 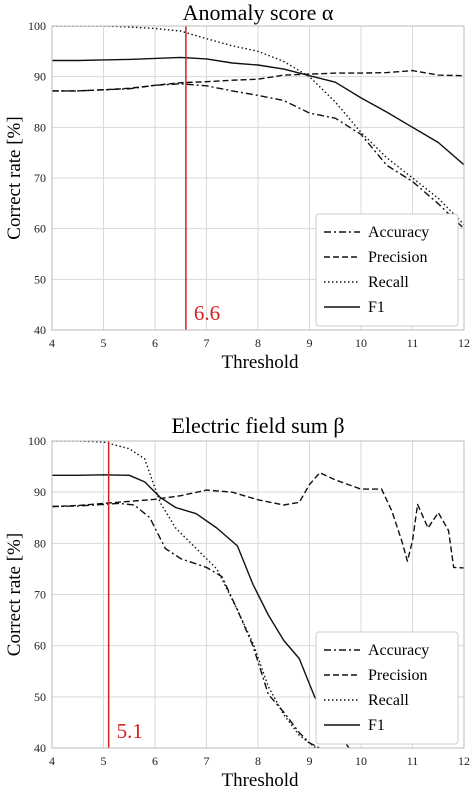 What do you see at coordinates (257, 425) in the screenshot?
I see `chart-title: Electric field sum β` at bounding box center [257, 425].